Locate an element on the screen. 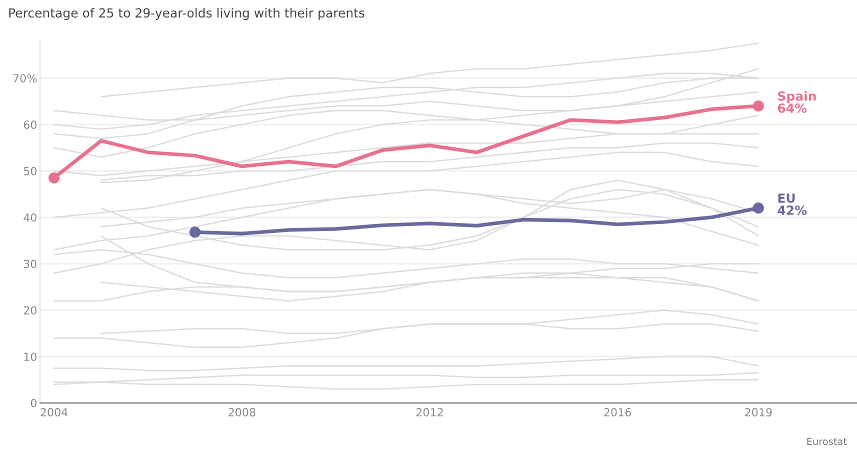  series-label: Spain is located at coordinates (797, 97).